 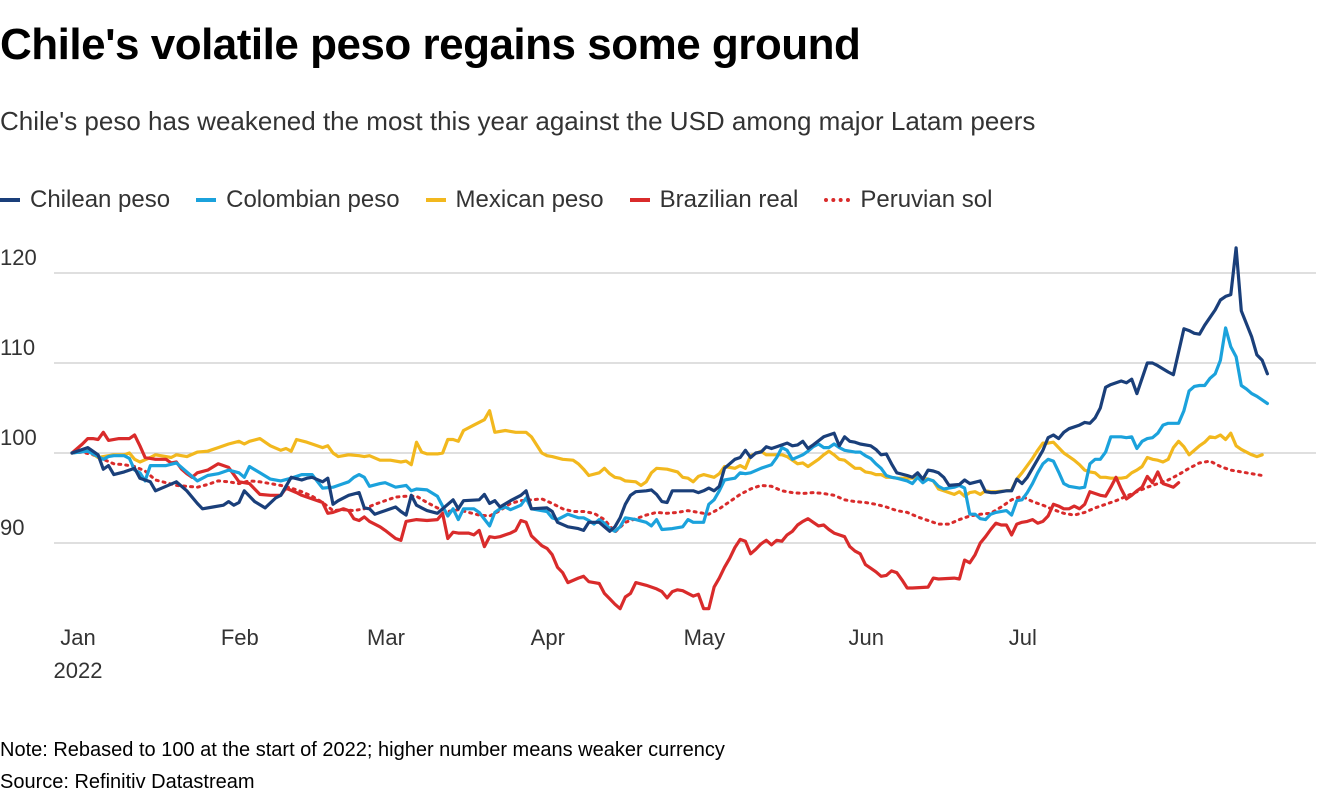 What do you see at coordinates (240, 637) in the screenshot?
I see `x-tick-label: Feb` at bounding box center [240, 637].